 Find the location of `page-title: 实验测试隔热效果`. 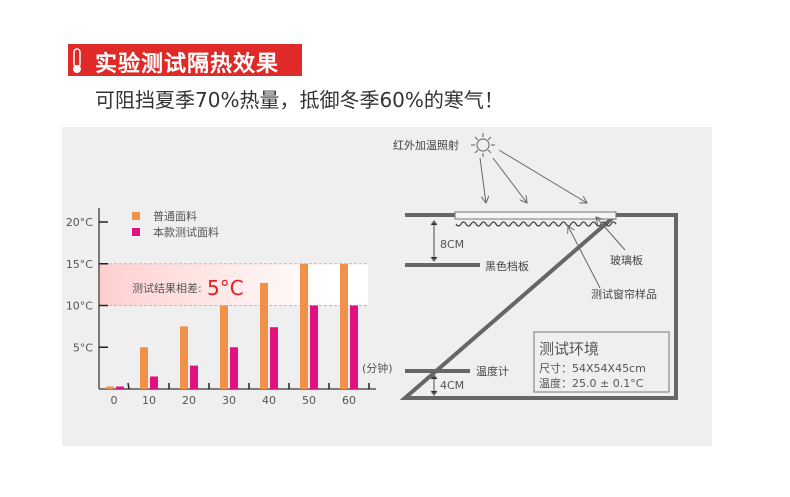

page-title: 实验测试隔热效果 is located at coordinates (187, 64).